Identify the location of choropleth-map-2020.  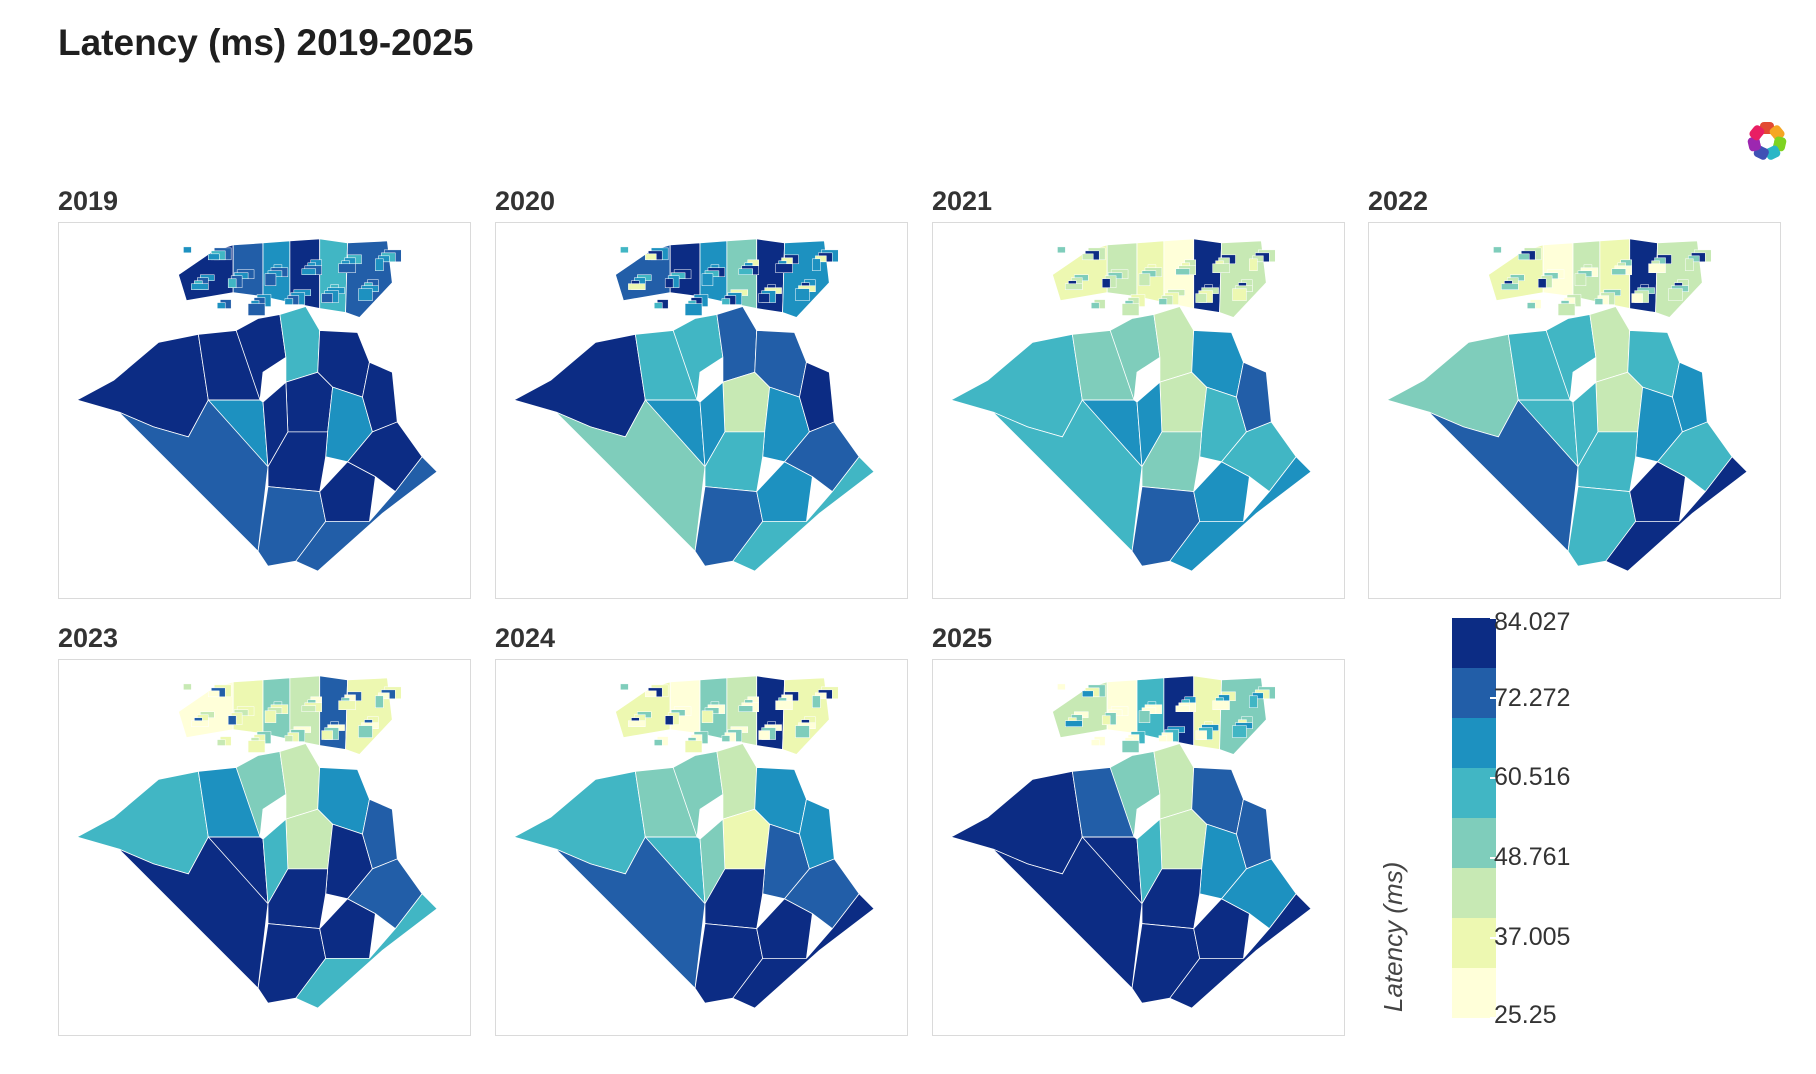
(701, 410).